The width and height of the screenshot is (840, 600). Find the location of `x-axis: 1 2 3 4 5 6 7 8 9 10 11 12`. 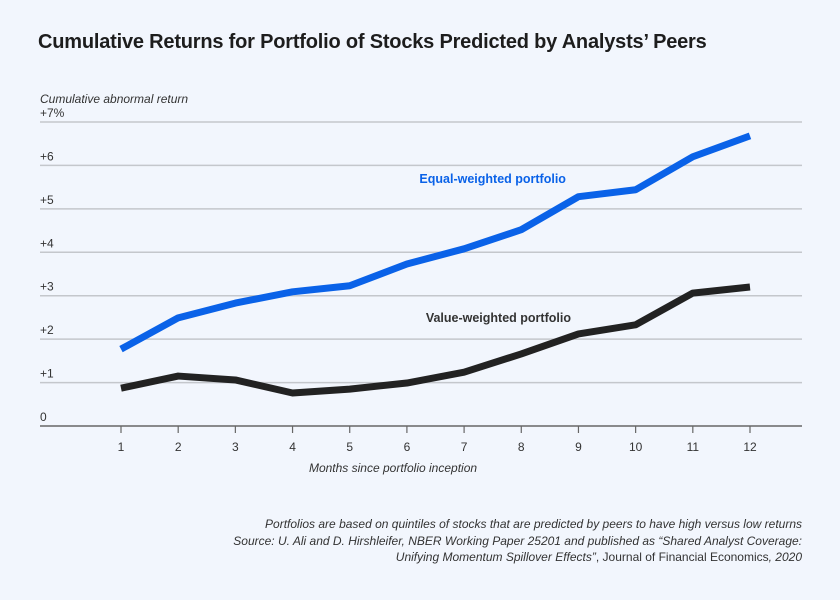

x-axis: 1 2 3 4 5 6 7 8 9 10 11 12 is located at coordinates (421, 439).